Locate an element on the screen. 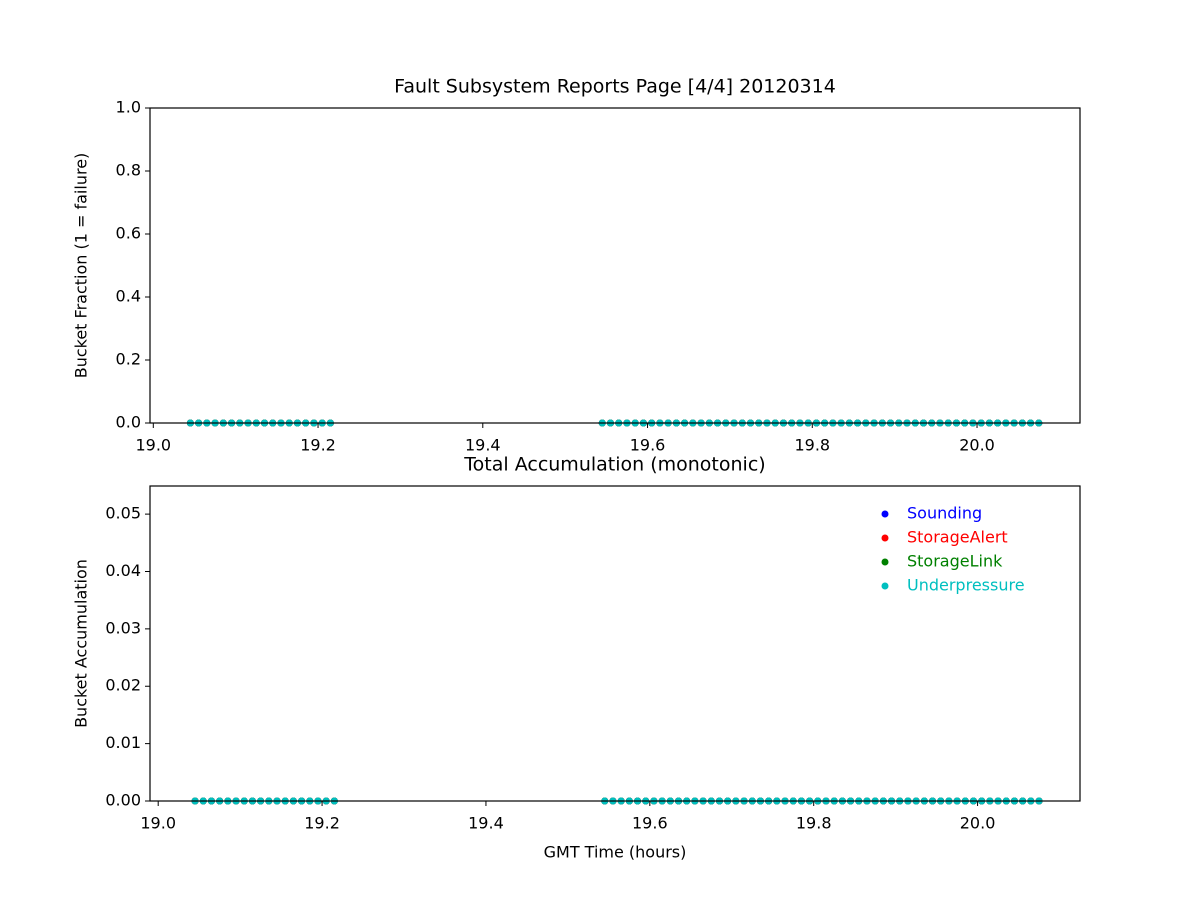  y-tick-label: 1.0 is located at coordinates (128, 107).